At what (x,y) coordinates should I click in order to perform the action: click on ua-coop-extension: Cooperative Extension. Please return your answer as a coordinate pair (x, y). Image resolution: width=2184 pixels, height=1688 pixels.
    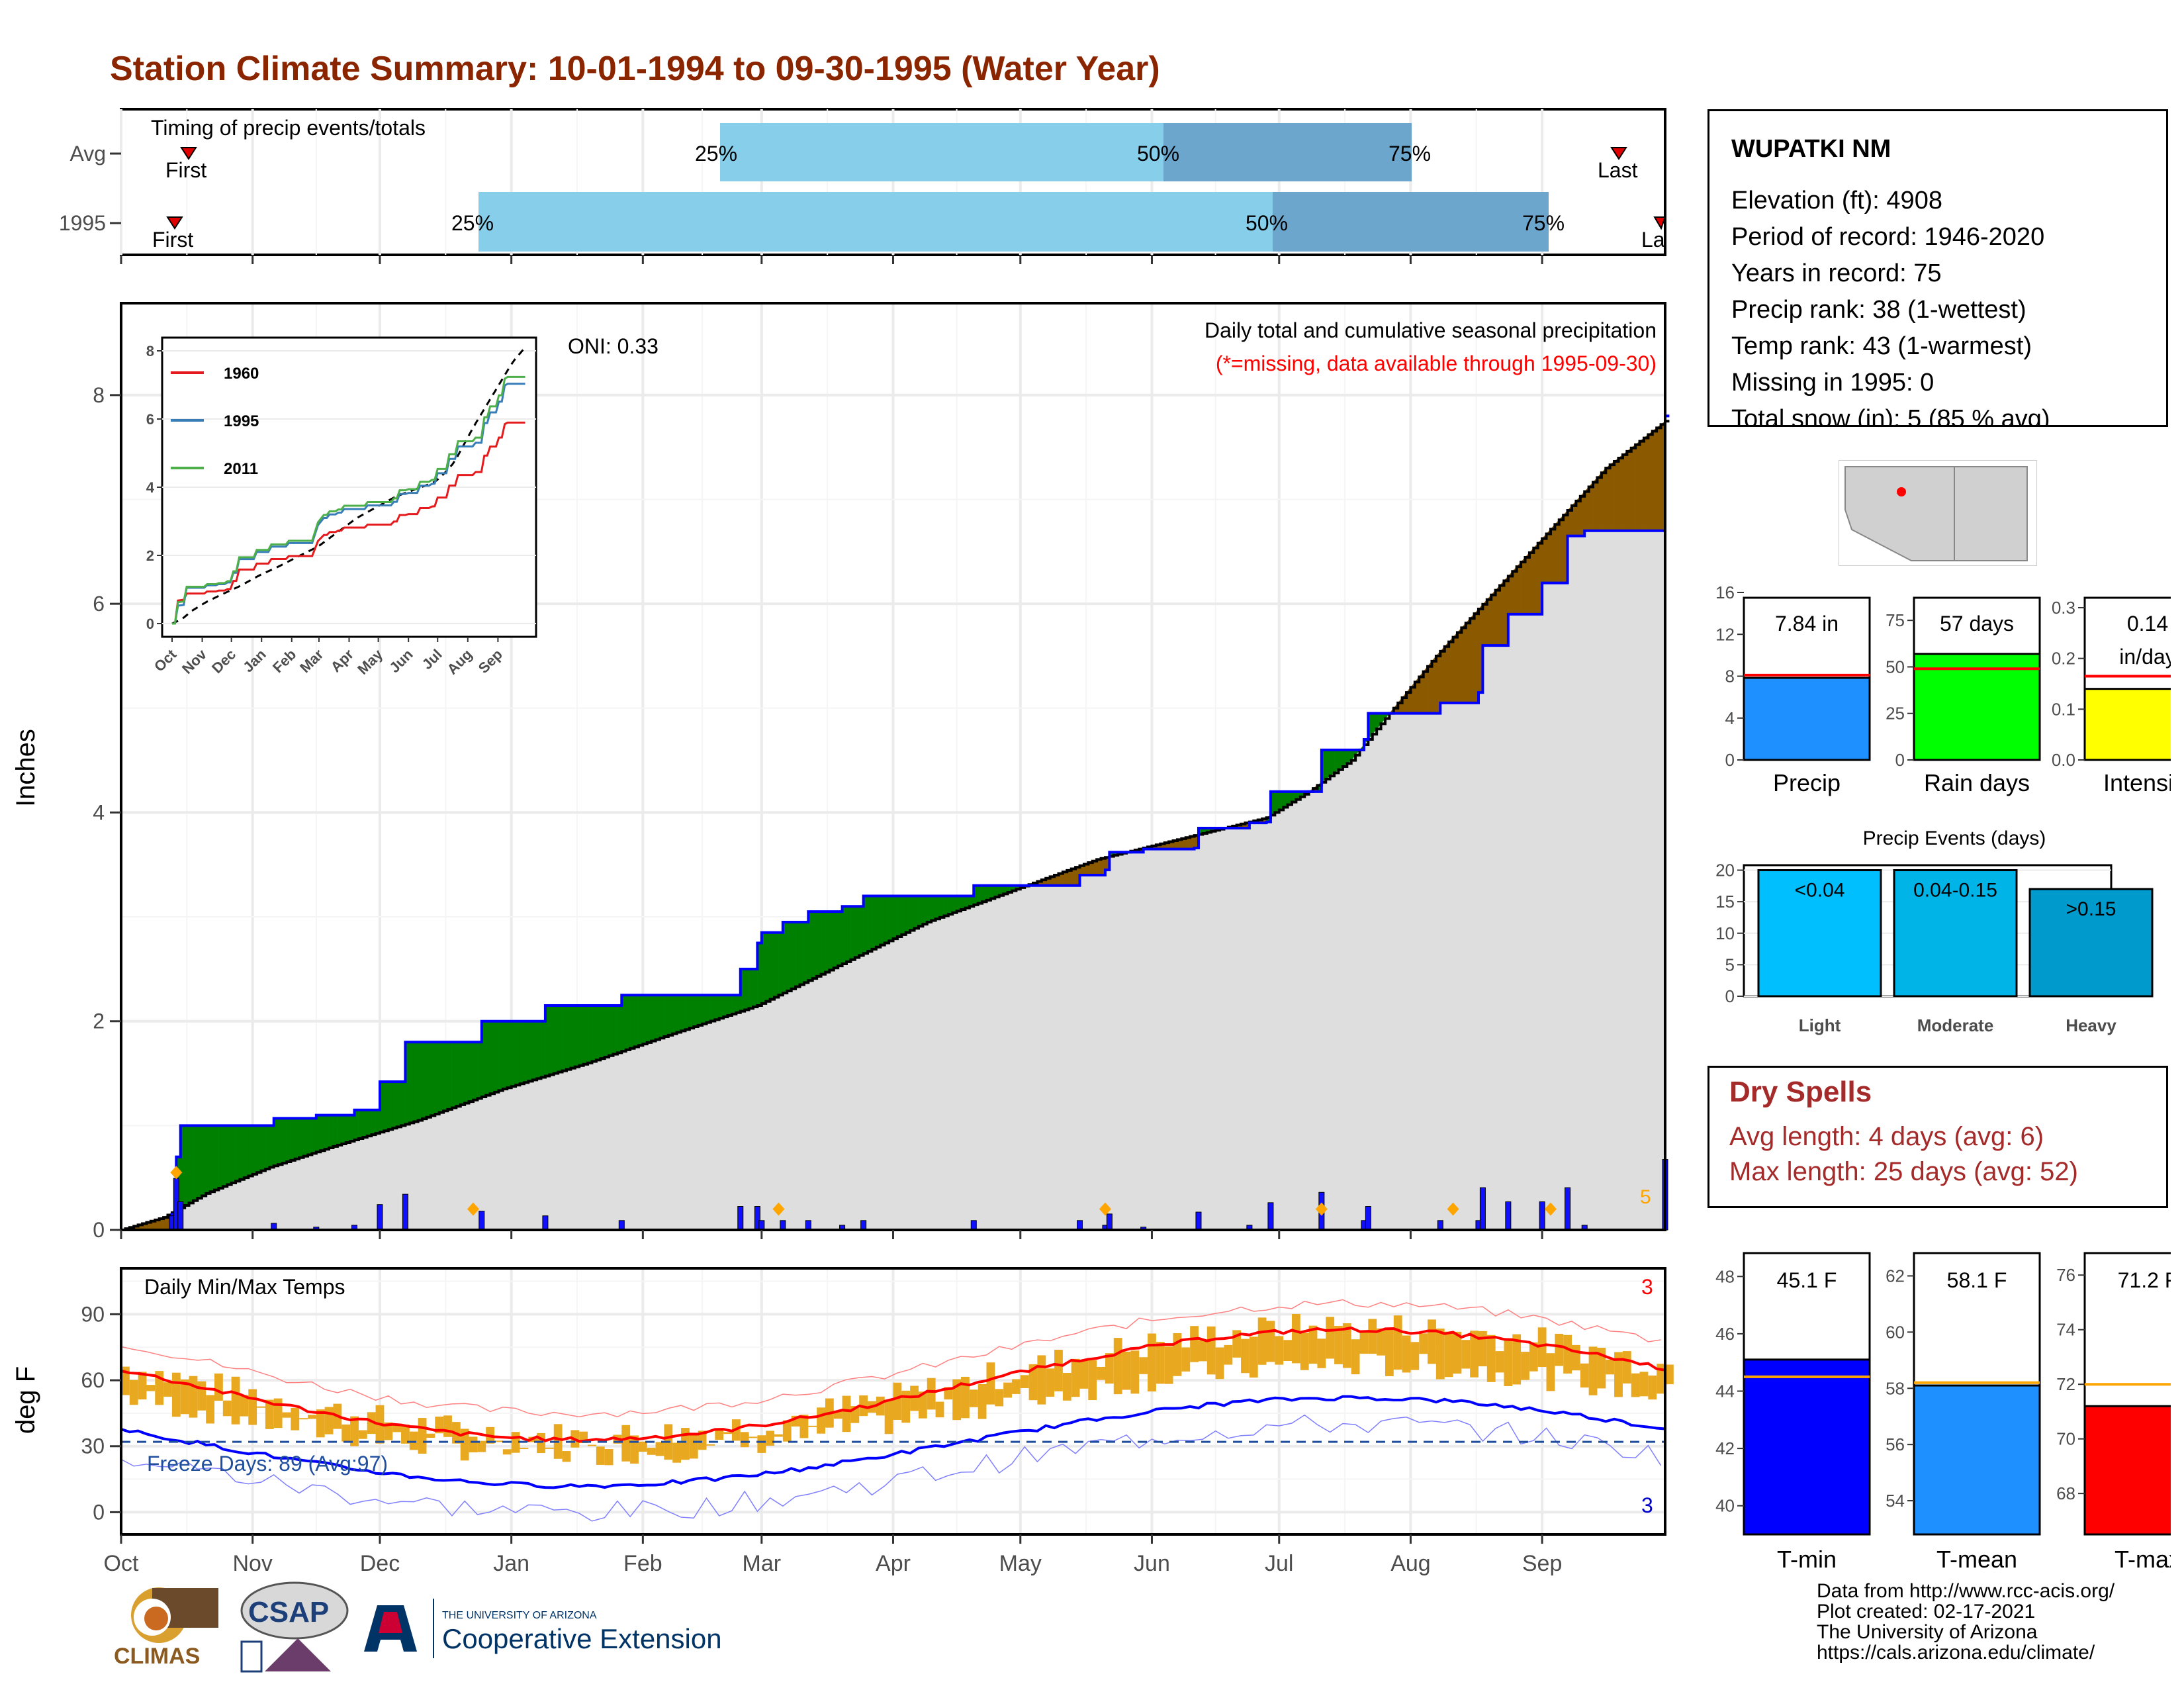
    Looking at the image, I should click on (582, 1638).